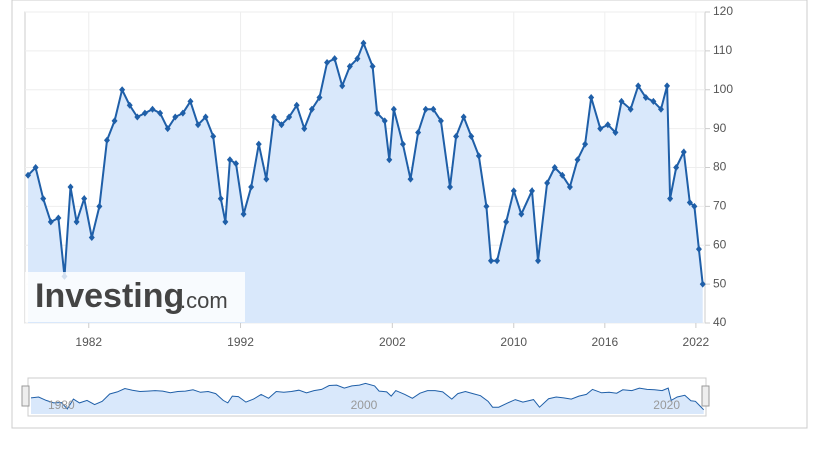 The width and height of the screenshot is (815, 450). What do you see at coordinates (240, 342) in the screenshot?
I see `x-tick-label: 1992` at bounding box center [240, 342].